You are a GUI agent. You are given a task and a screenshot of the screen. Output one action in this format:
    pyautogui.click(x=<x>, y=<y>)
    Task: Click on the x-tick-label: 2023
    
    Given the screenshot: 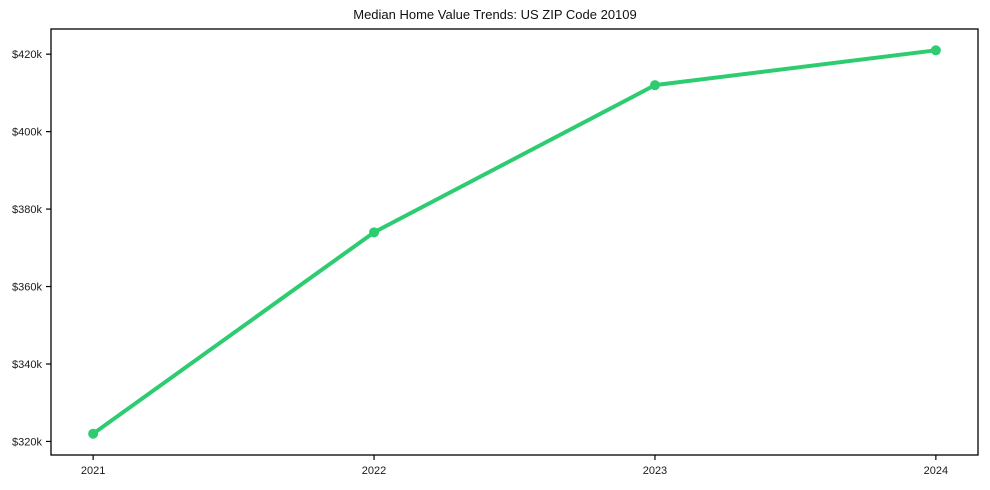 What is the action you would take?
    pyautogui.click(x=655, y=471)
    